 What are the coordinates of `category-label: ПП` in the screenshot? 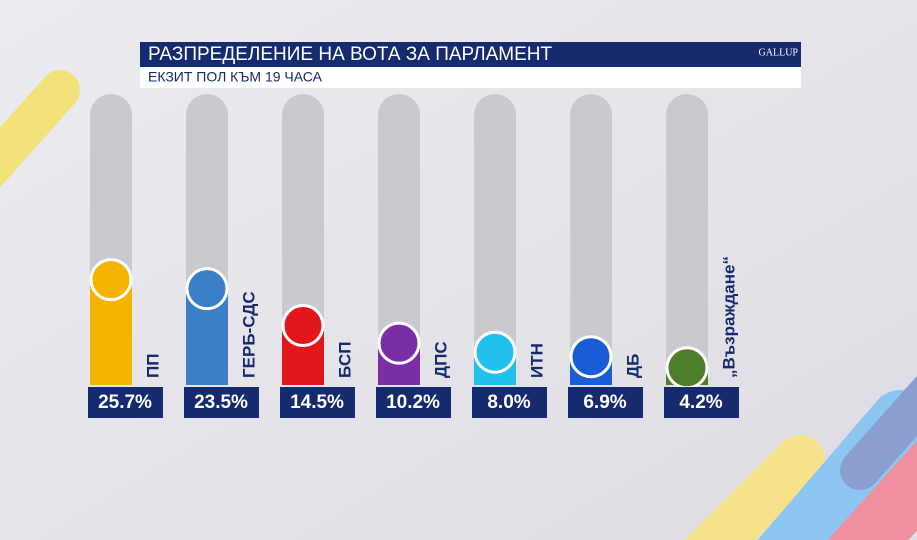 It's located at (152, 366).